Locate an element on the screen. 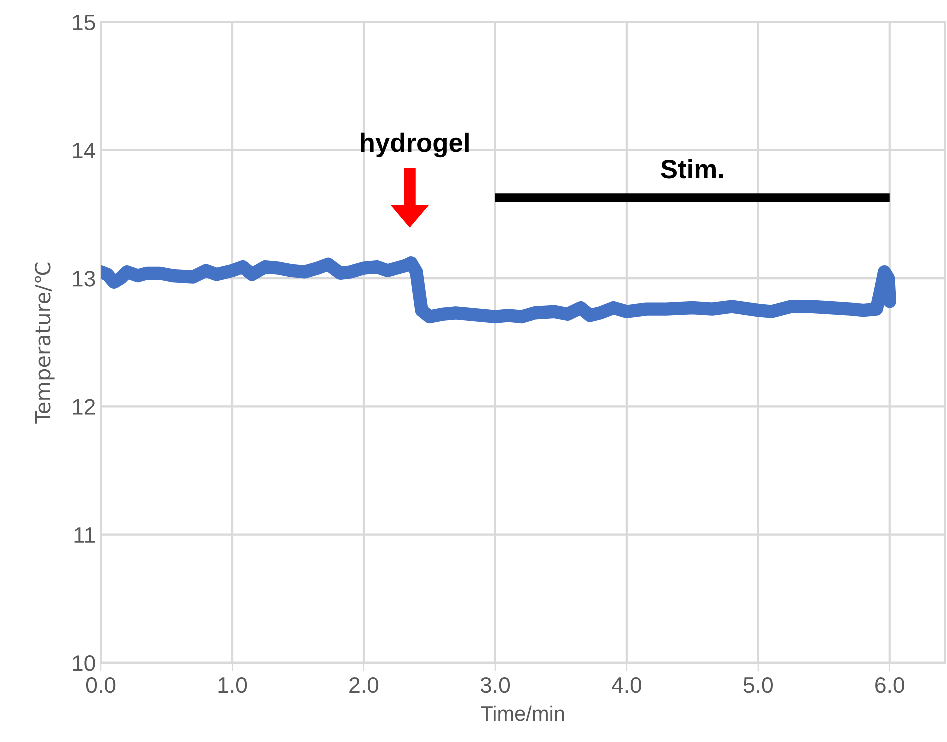 This screenshot has height=742, width=947. x-tick-label: 0.0 is located at coordinates (101, 685).